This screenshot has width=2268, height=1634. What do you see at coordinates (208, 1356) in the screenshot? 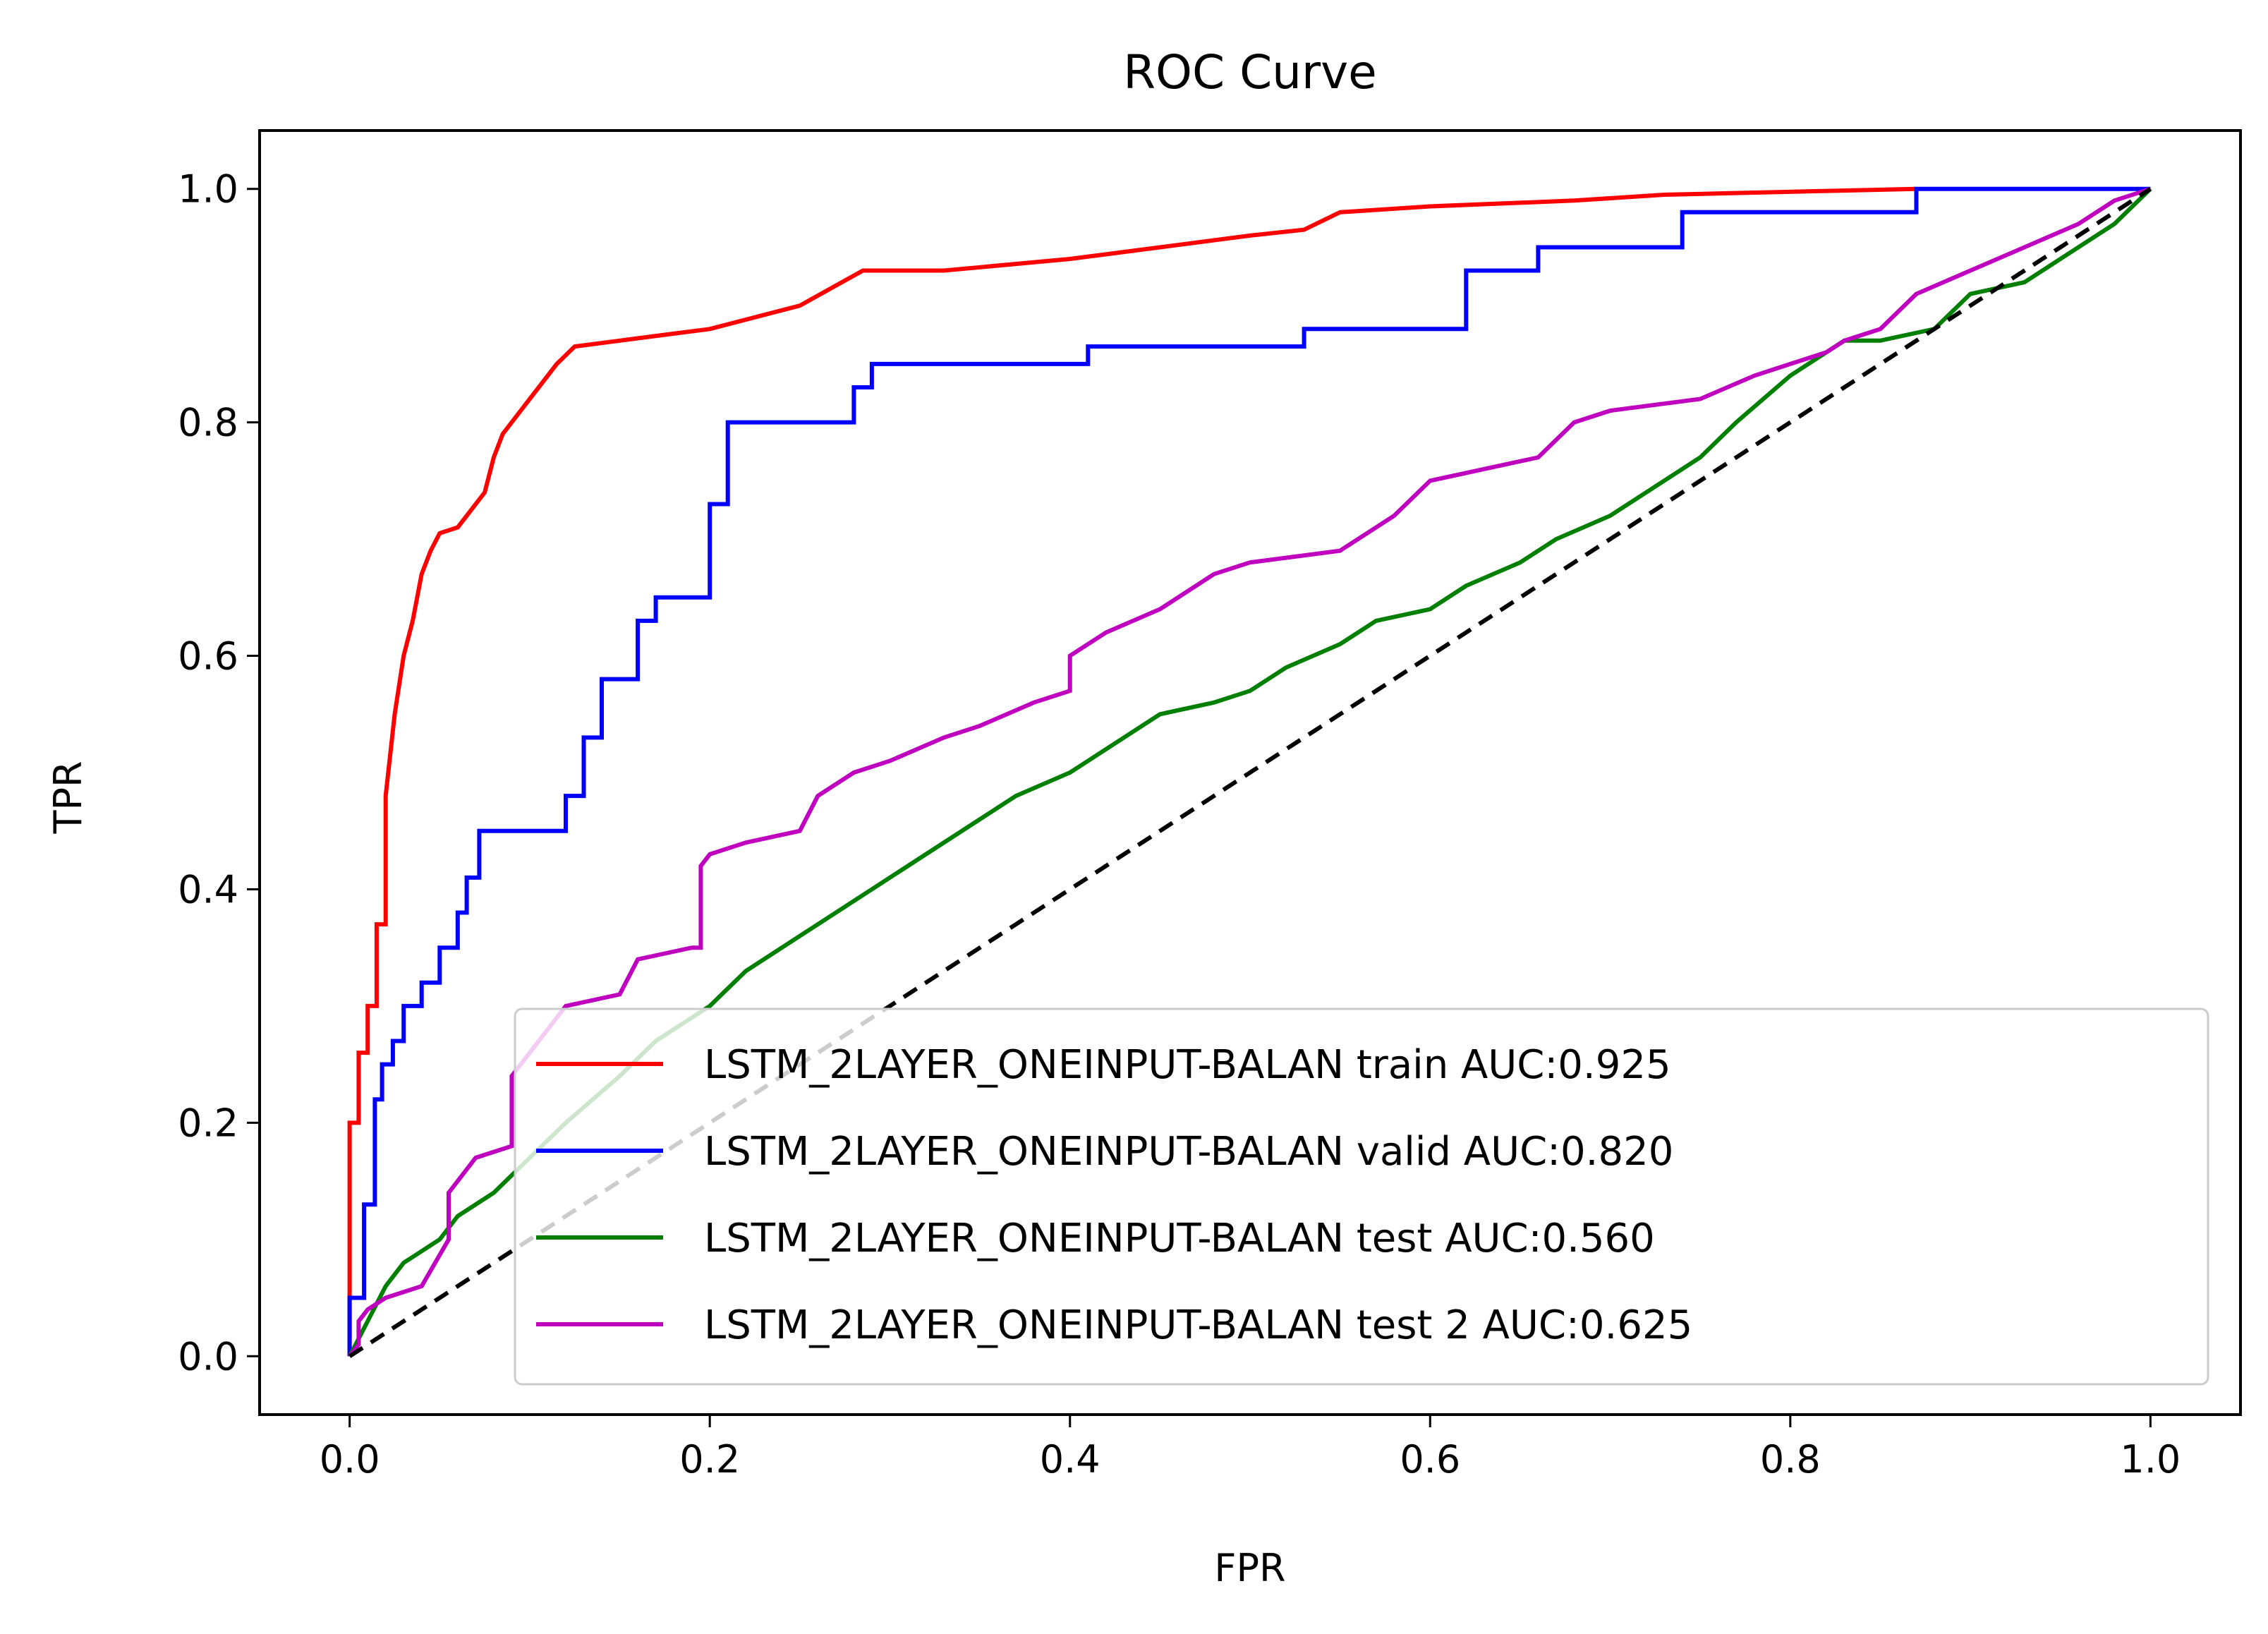
I see `y-tick-label: 0.0` at bounding box center [208, 1356].